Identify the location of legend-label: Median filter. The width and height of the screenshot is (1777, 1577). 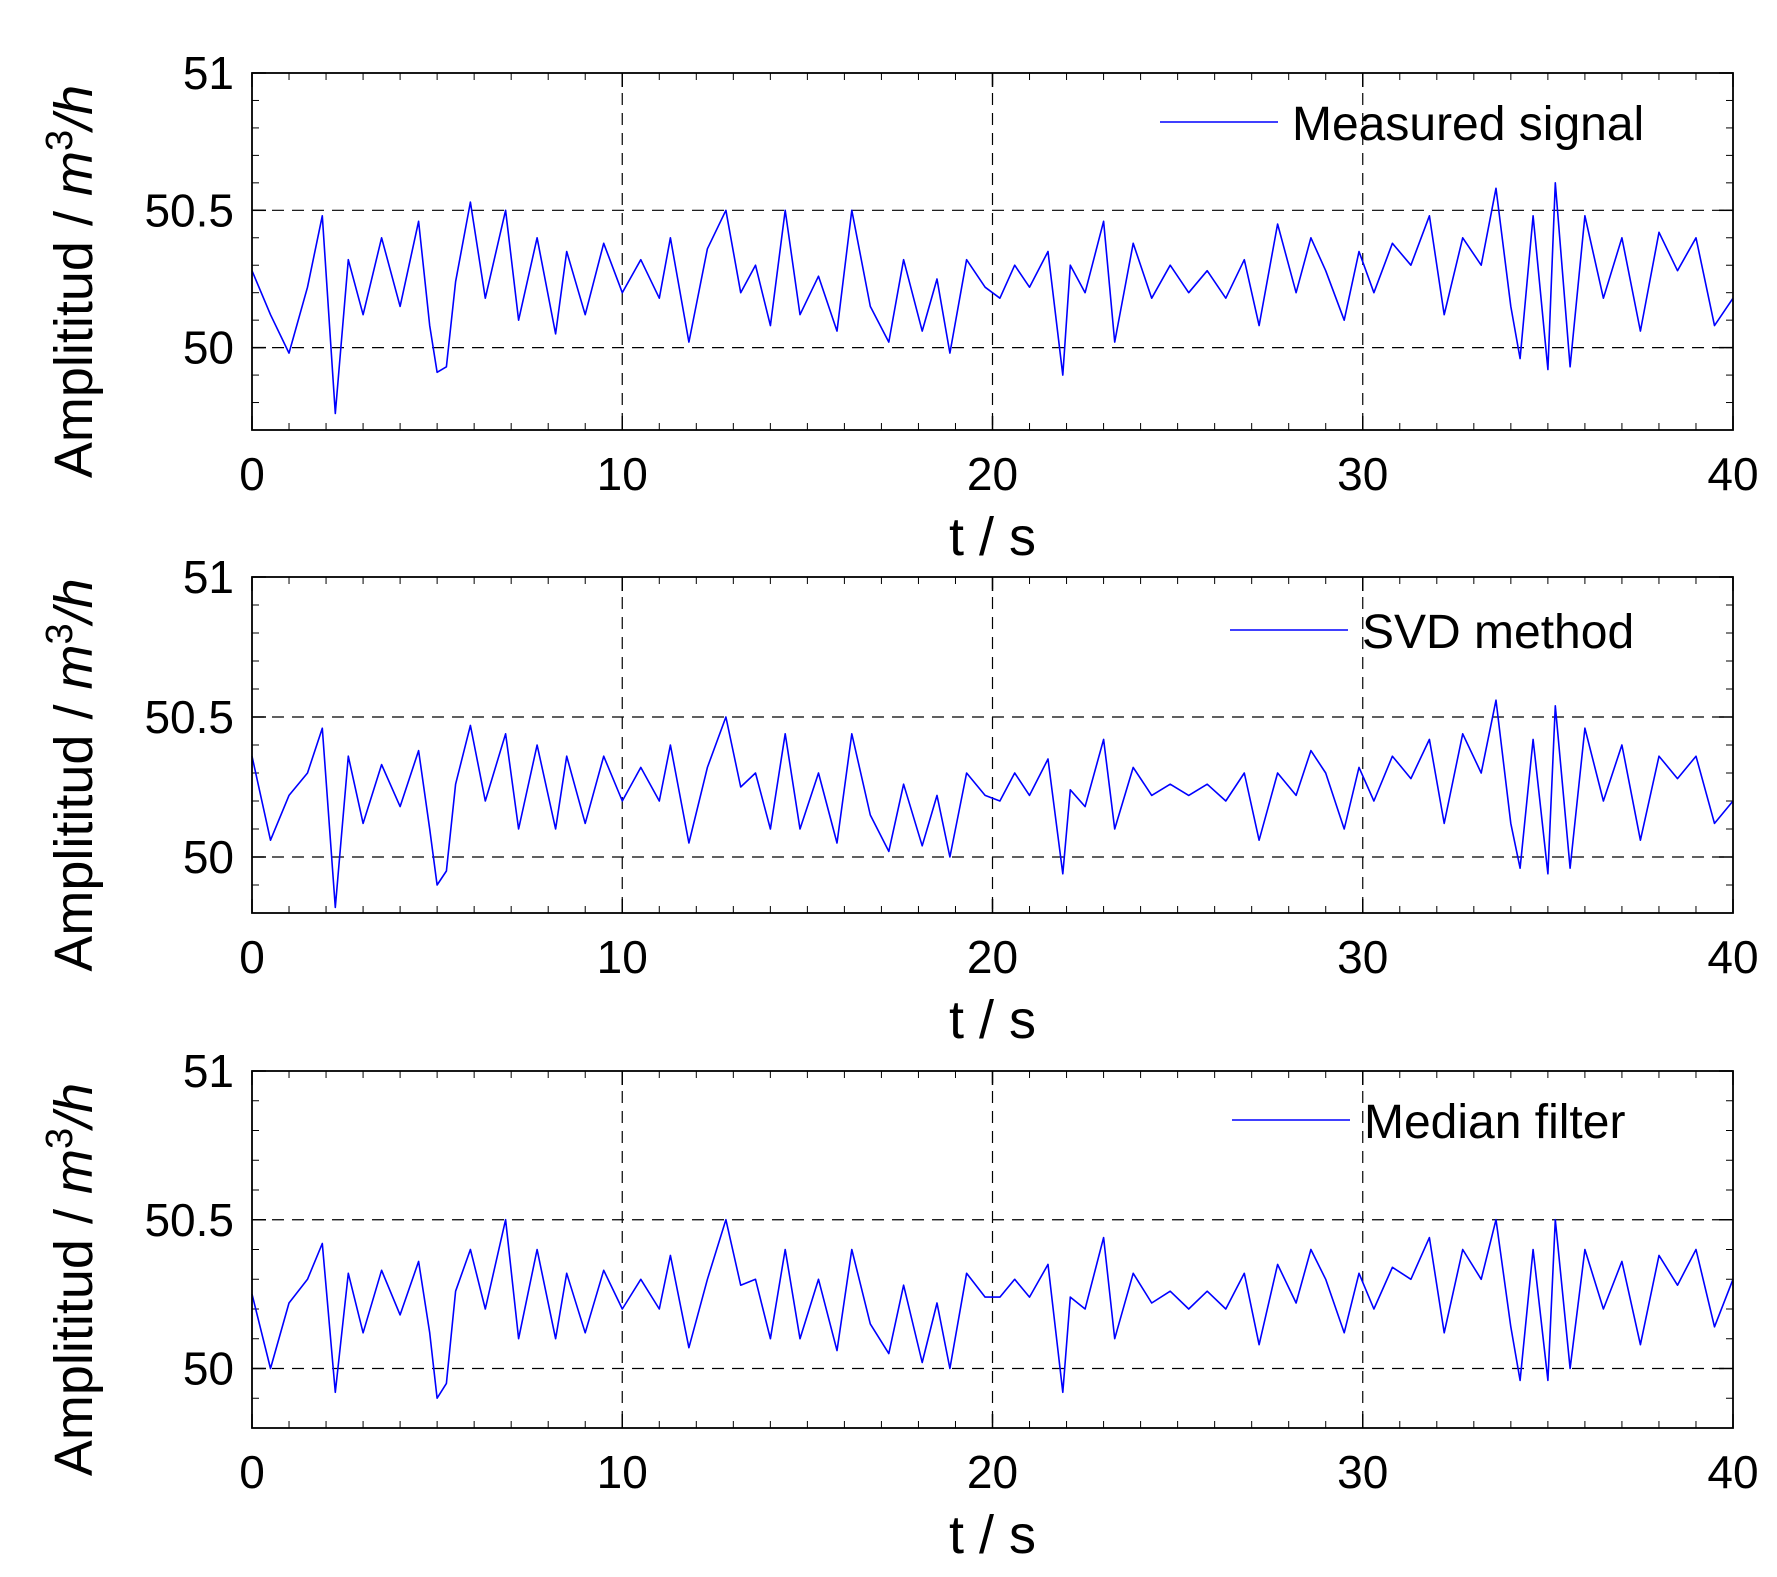
(1494, 1122).